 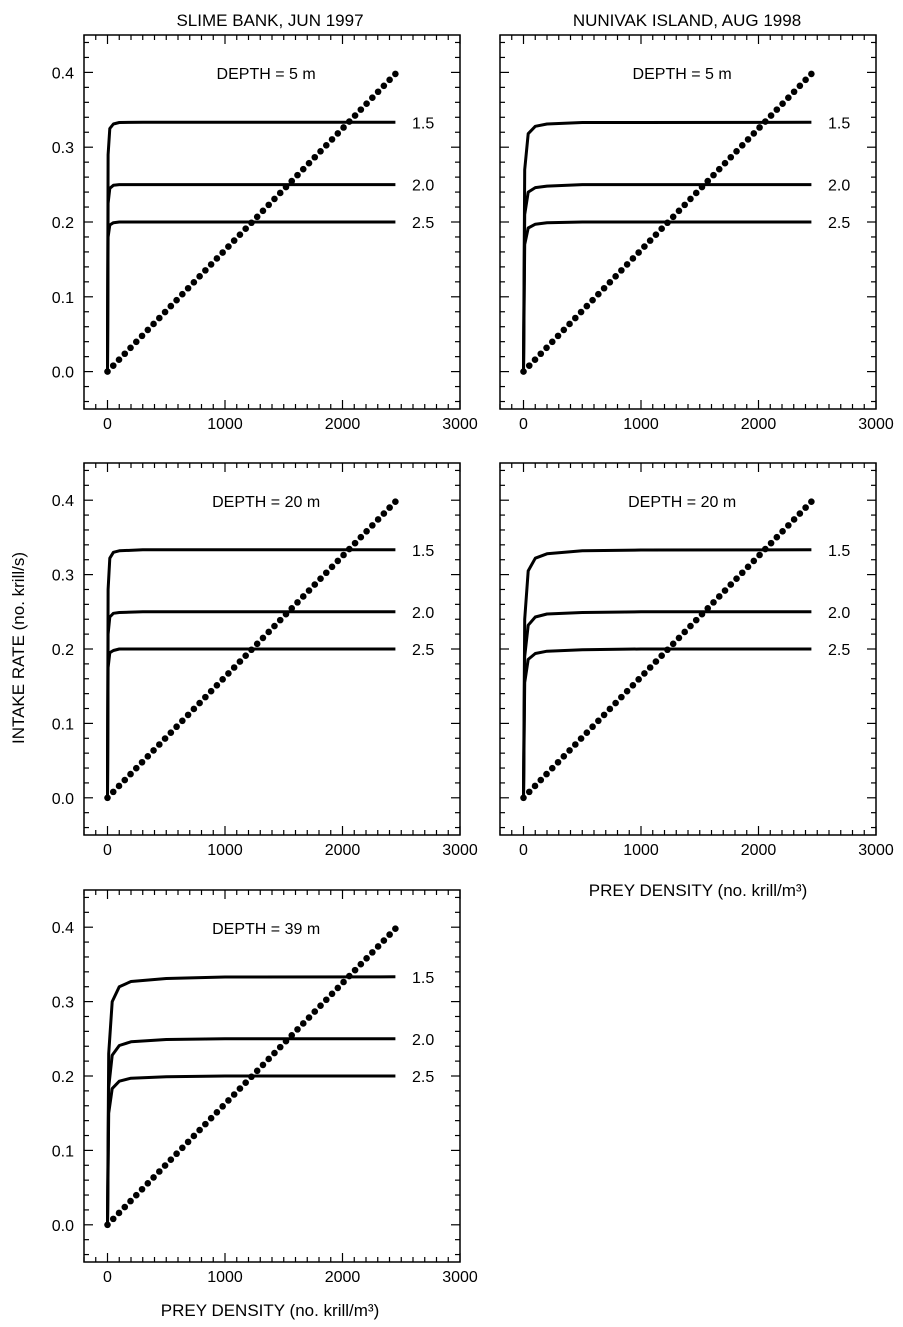 What do you see at coordinates (682, 502) in the screenshot?
I see `depth-annotation: DEPTH = 20 m` at bounding box center [682, 502].